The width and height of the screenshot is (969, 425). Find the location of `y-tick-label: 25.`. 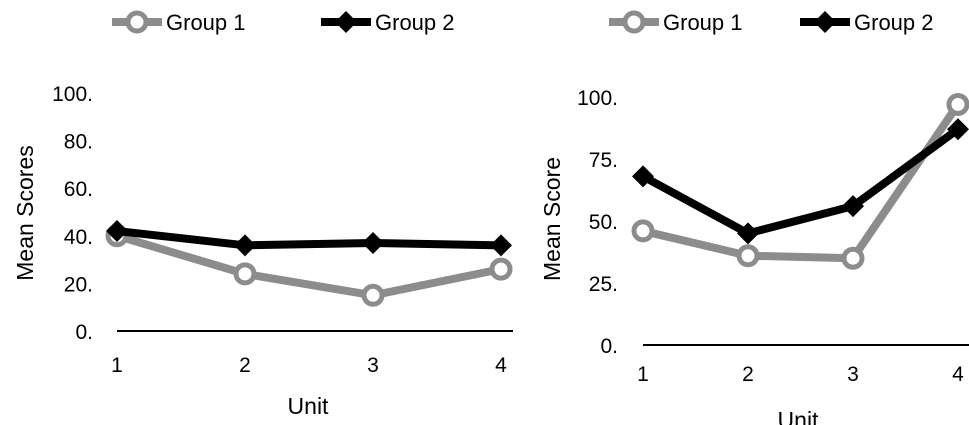

y-tick-label: 25. is located at coordinates (603, 284).